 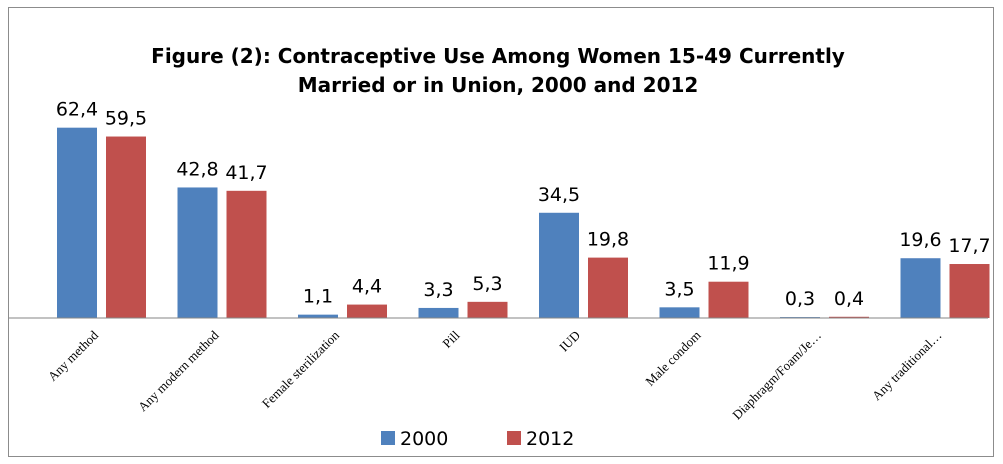 I want to click on category-label-3: Pill, so click(x=451, y=339).